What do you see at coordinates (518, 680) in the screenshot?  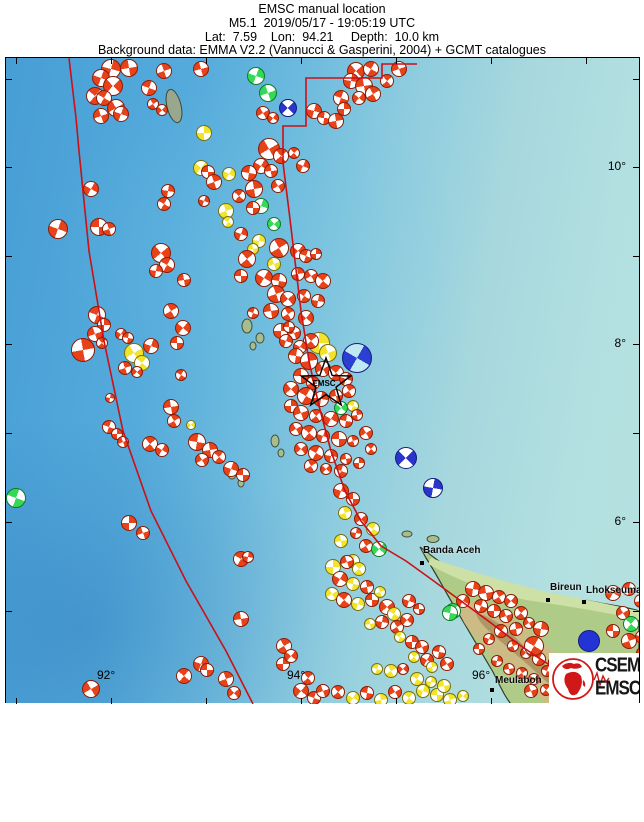 I see `city-label: Meulaboh` at bounding box center [518, 680].